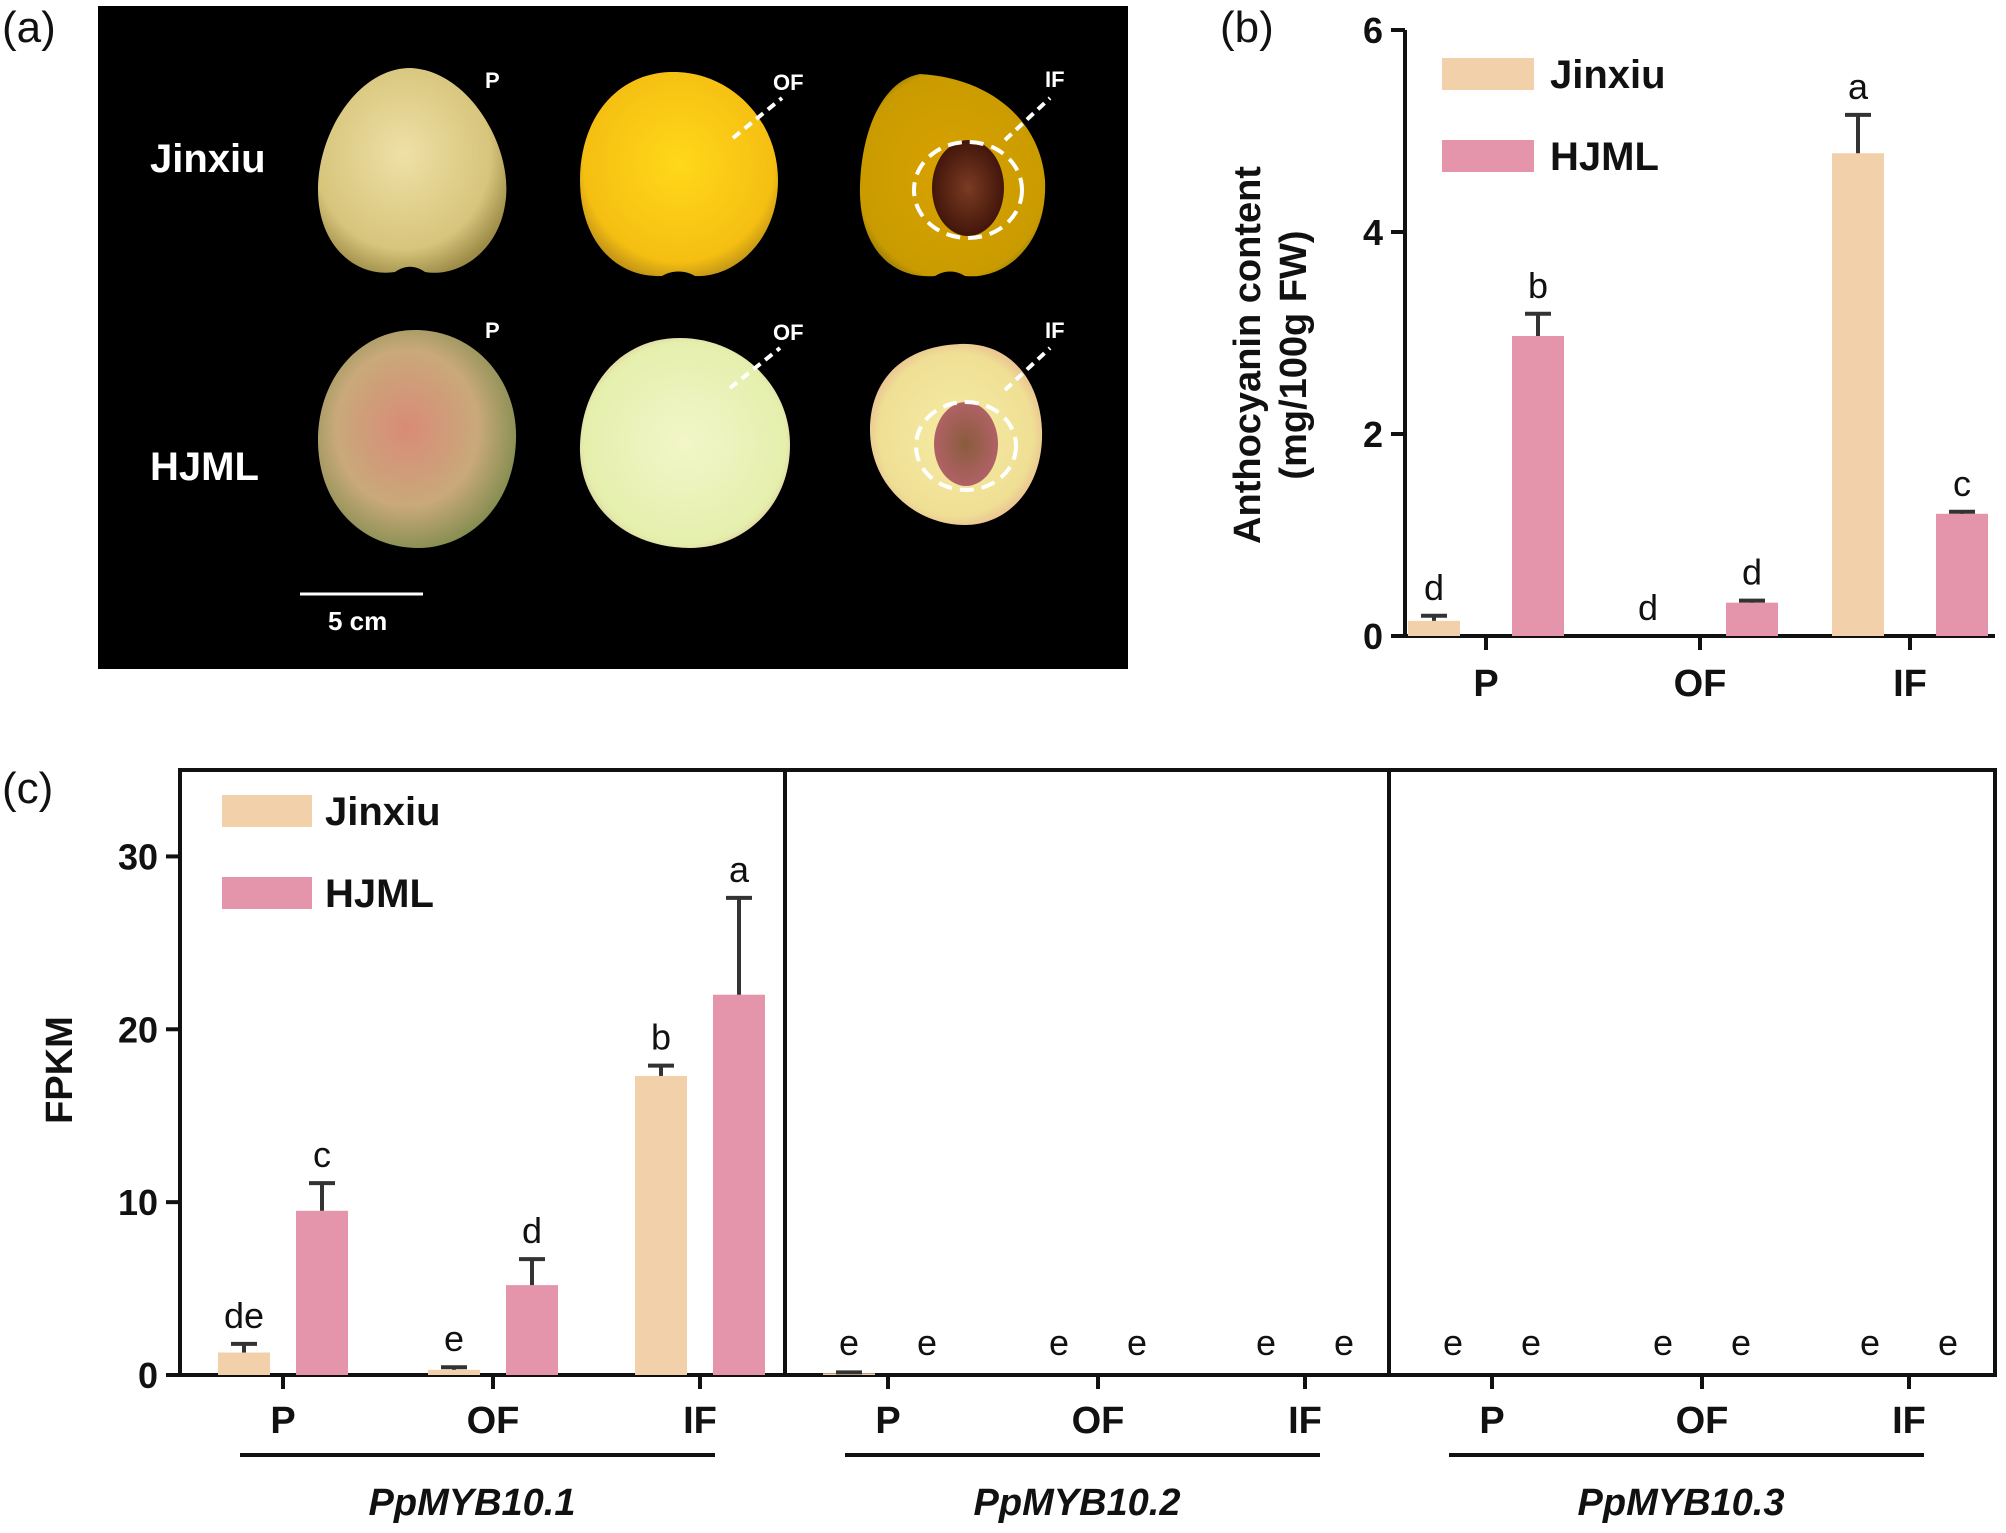  I want to click on legend-label-c-hjml: HJML, so click(379, 894).